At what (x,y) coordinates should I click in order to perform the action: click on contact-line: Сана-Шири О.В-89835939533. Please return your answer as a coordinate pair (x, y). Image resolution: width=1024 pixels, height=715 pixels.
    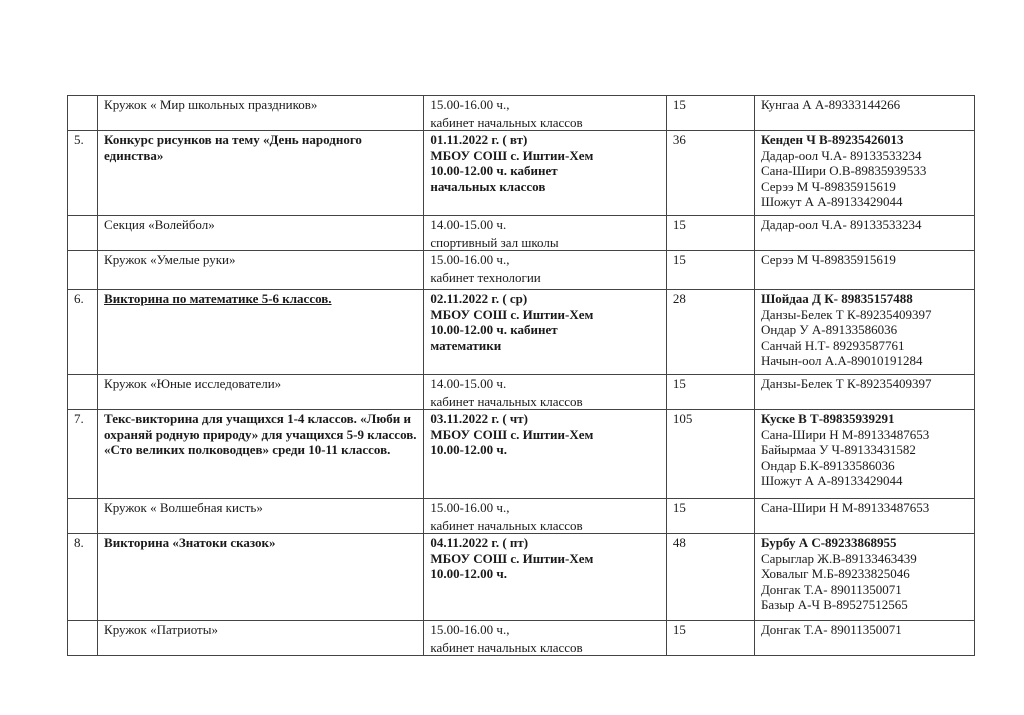
    Looking at the image, I should click on (843, 170).